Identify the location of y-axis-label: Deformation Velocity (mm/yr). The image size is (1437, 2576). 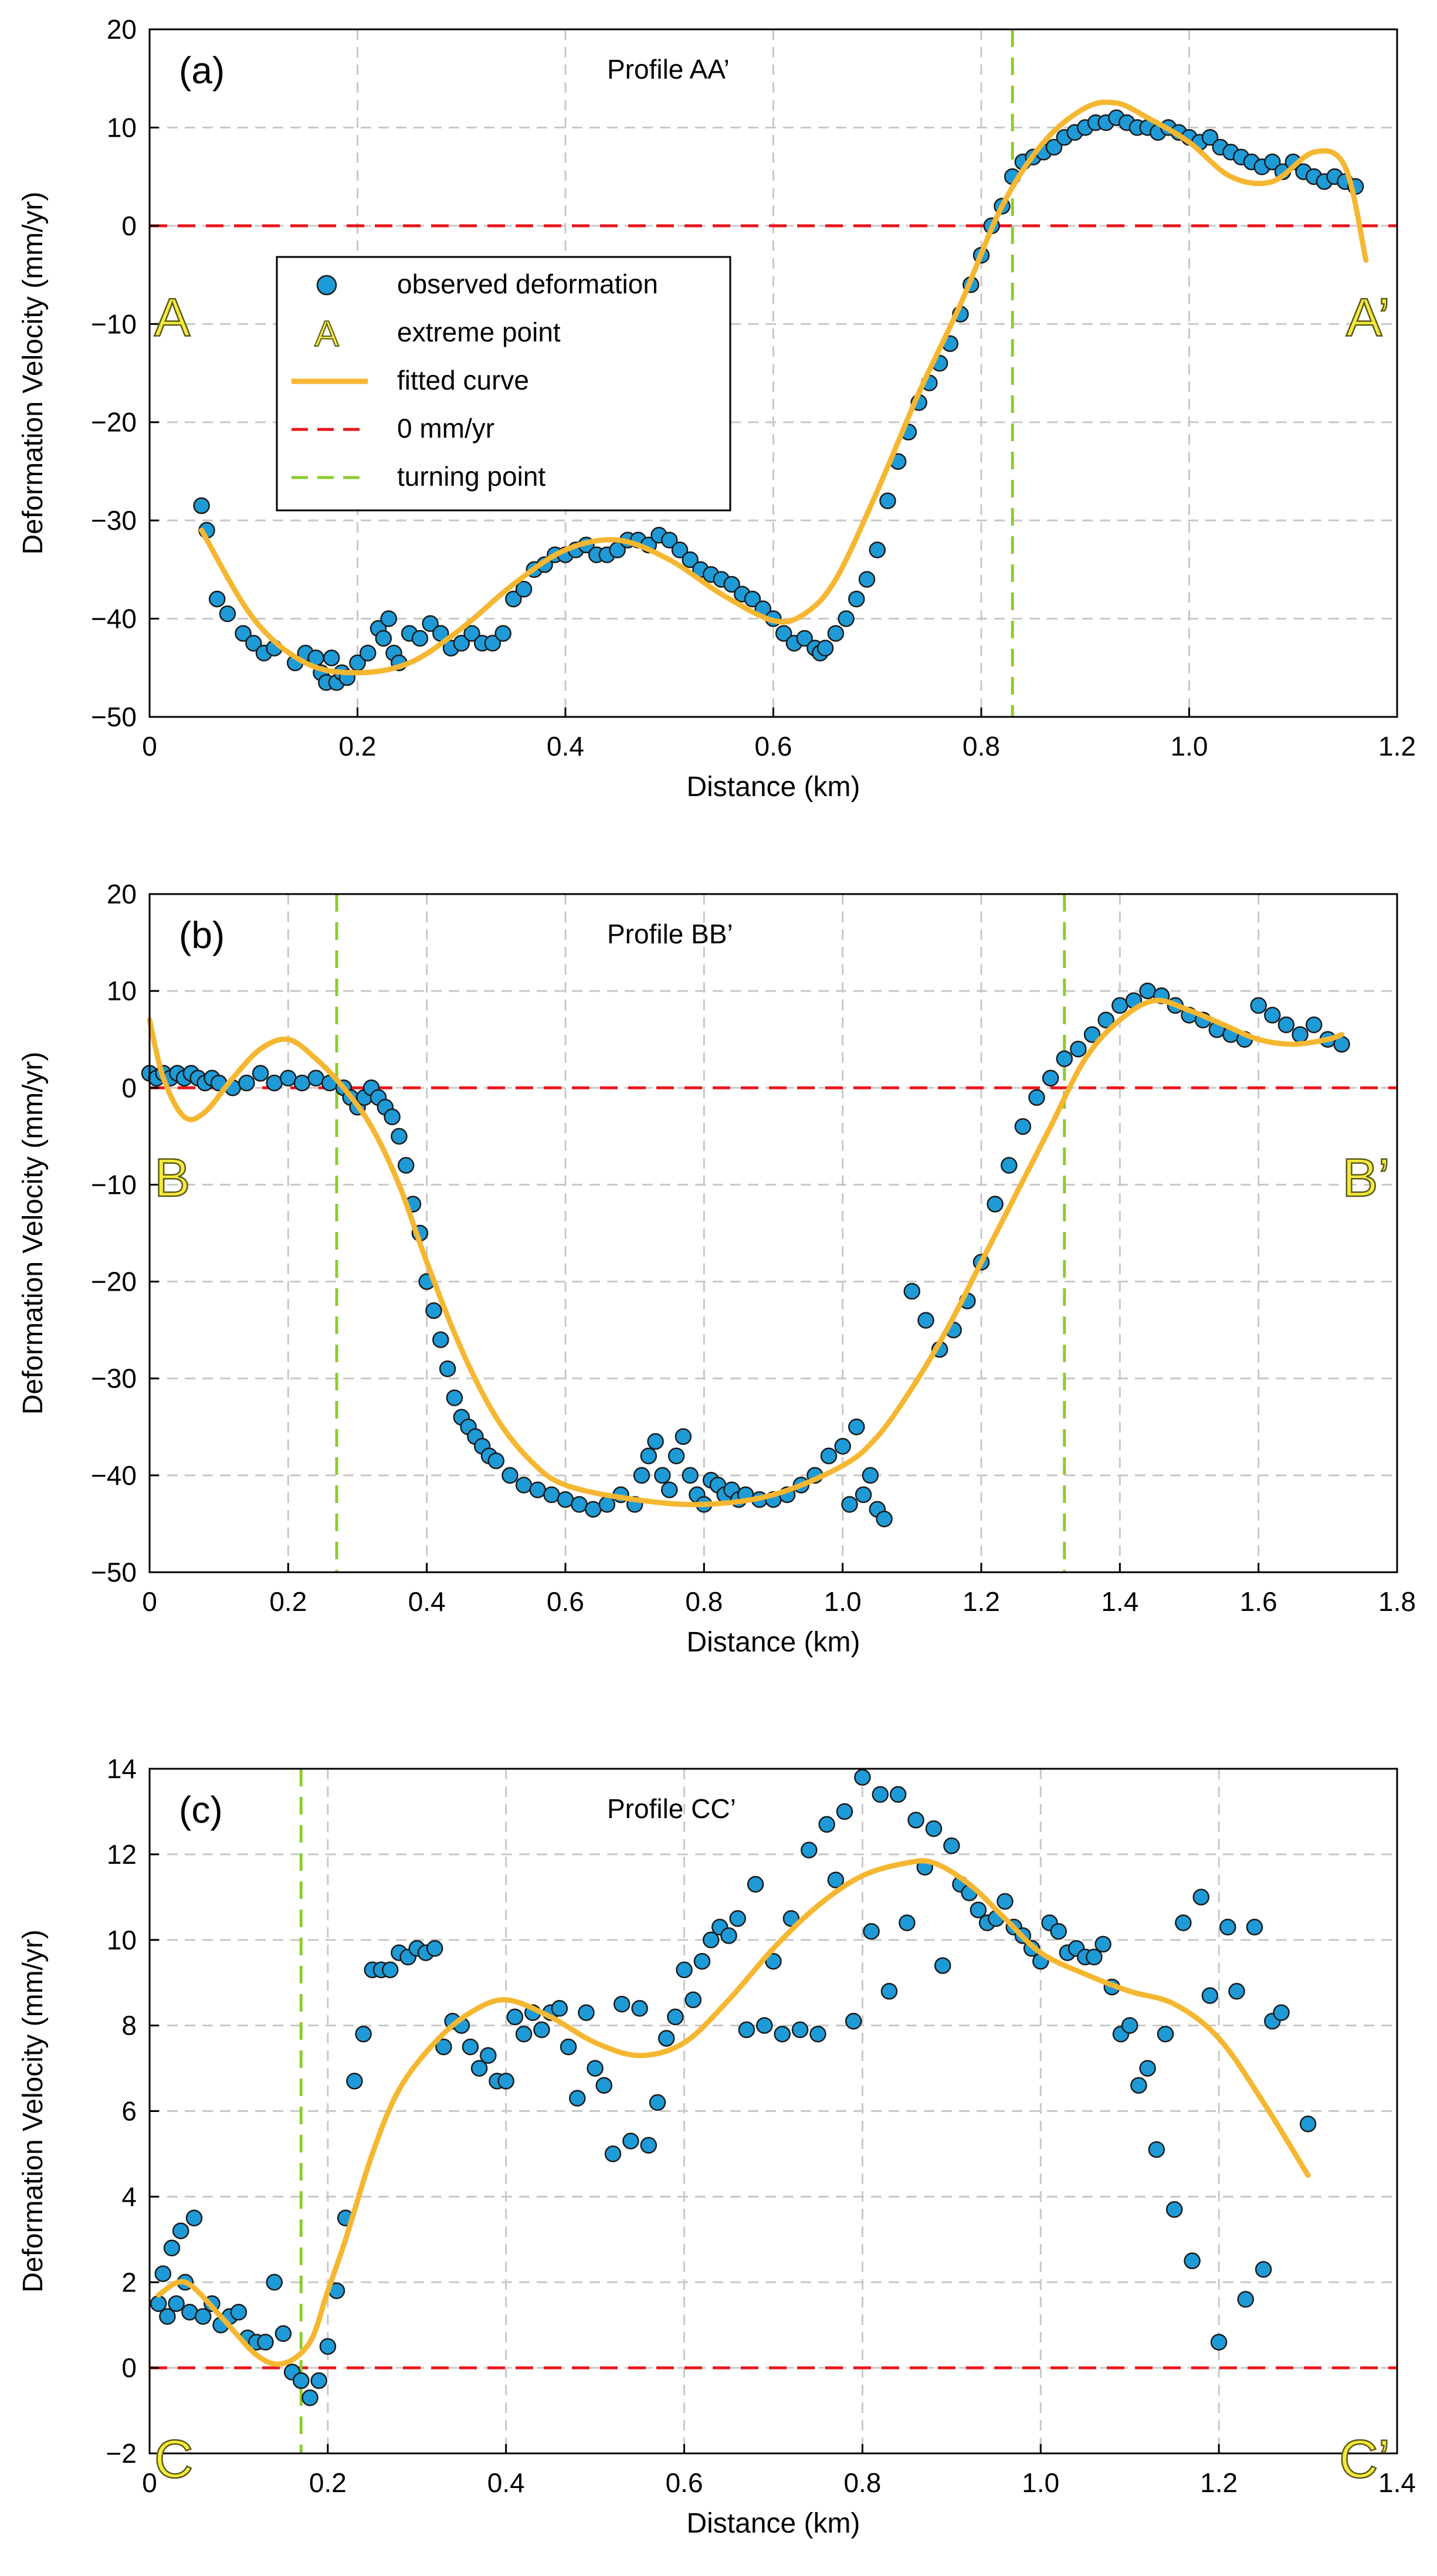
(33, 2111).